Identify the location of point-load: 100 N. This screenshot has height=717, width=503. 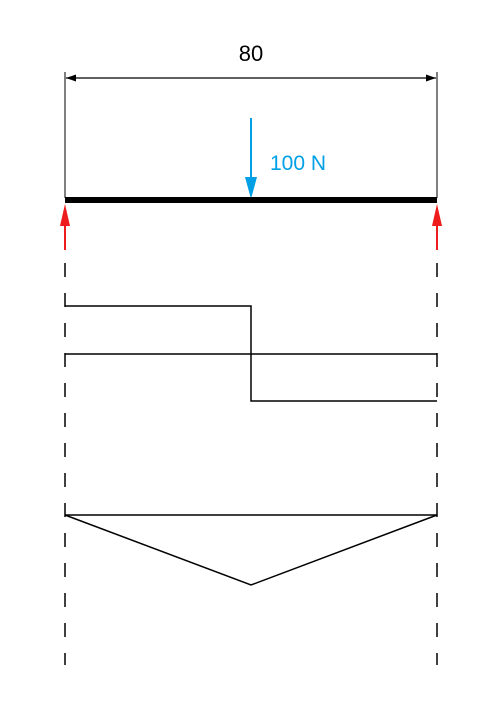
(285, 158).